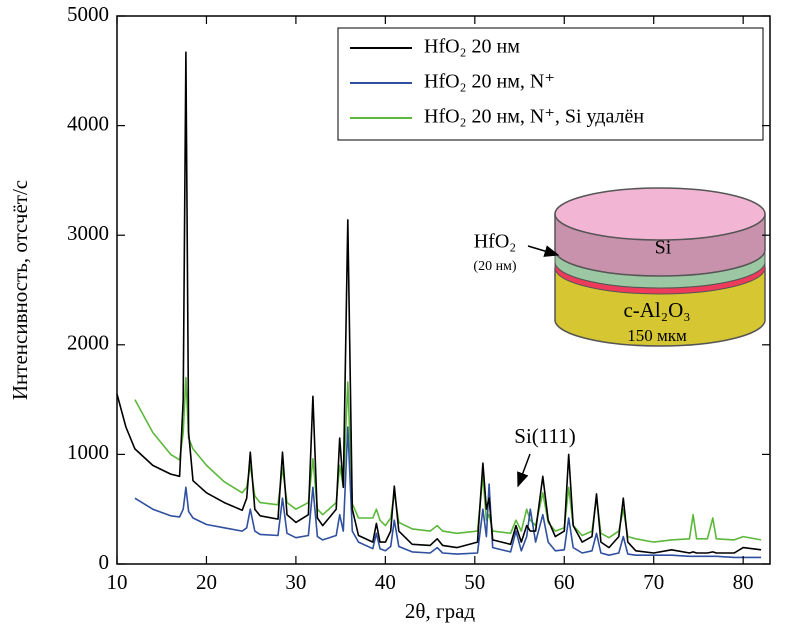 Image resolution: width=785 pixels, height=634 pixels. Describe the element at coordinates (660, 214) in the screenshot. I see `top-surface` at that location.